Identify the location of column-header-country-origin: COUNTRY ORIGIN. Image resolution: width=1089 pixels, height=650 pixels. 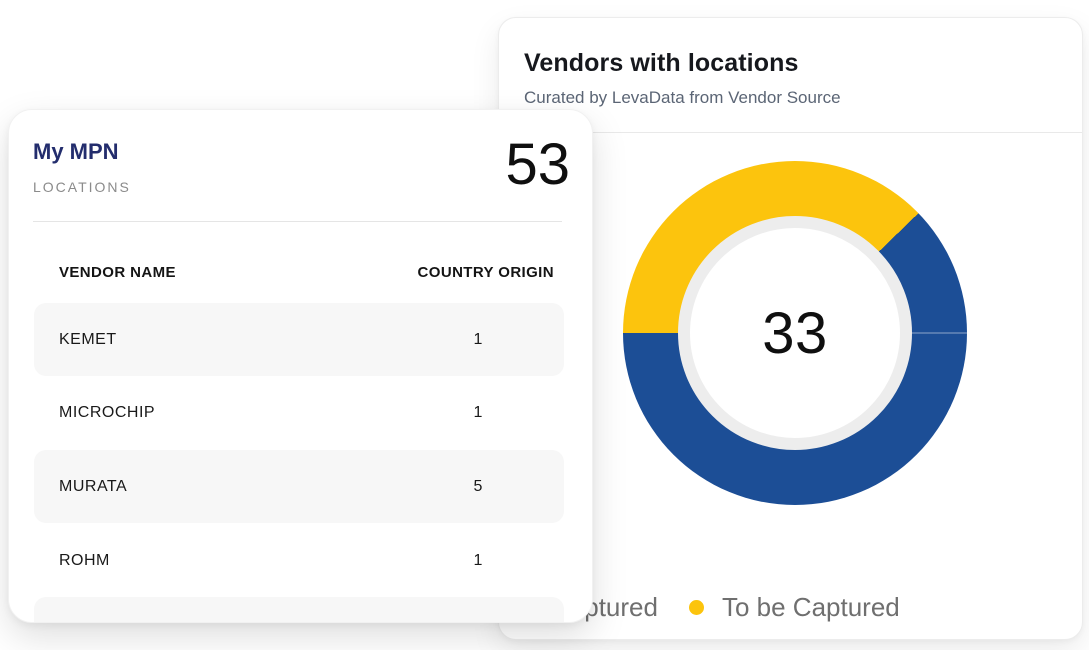
(485, 272).